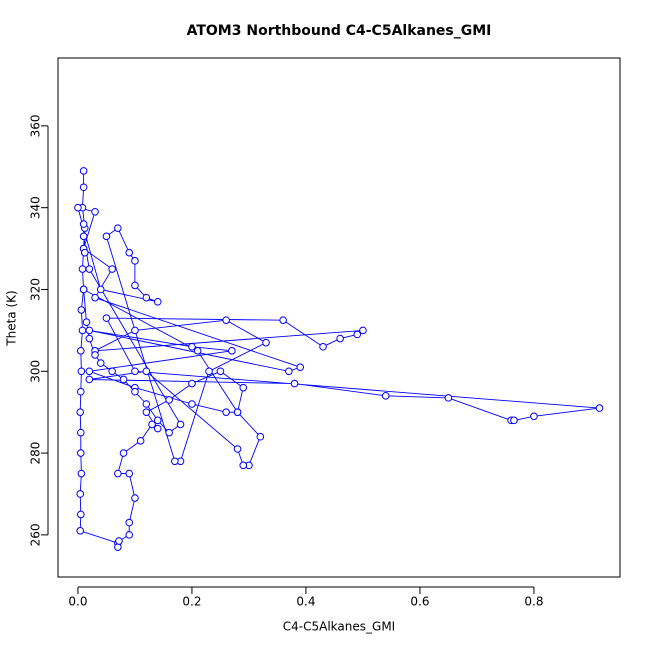 The image size is (650, 654). What do you see at coordinates (191, 602) in the screenshot?
I see `x-tick-label: 0.2` at bounding box center [191, 602].